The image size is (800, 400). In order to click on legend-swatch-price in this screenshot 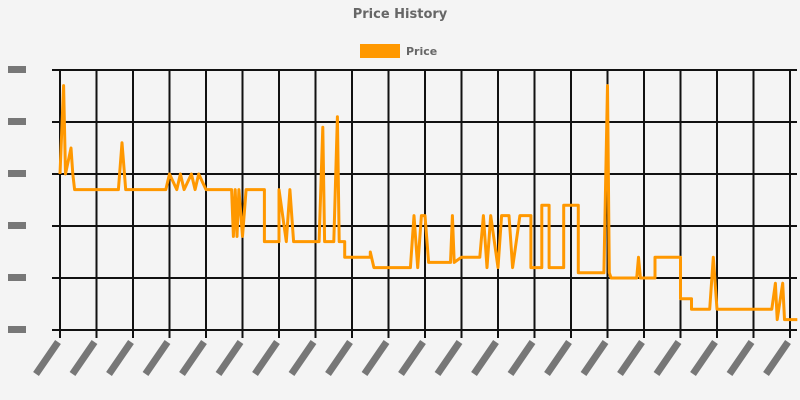, I will do `click(380, 51)`.